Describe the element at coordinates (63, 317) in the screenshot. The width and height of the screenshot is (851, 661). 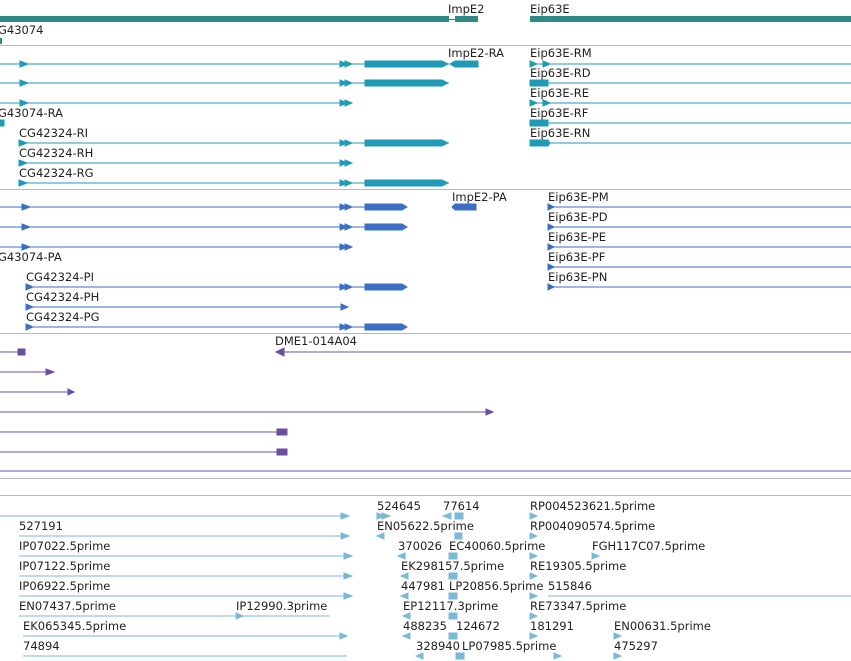
I see `protein-label: CG42324-PG` at that location.